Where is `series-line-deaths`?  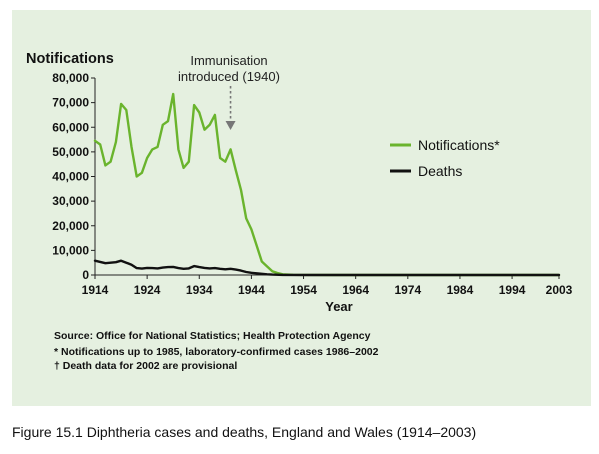 series-line-deaths is located at coordinates (327, 268).